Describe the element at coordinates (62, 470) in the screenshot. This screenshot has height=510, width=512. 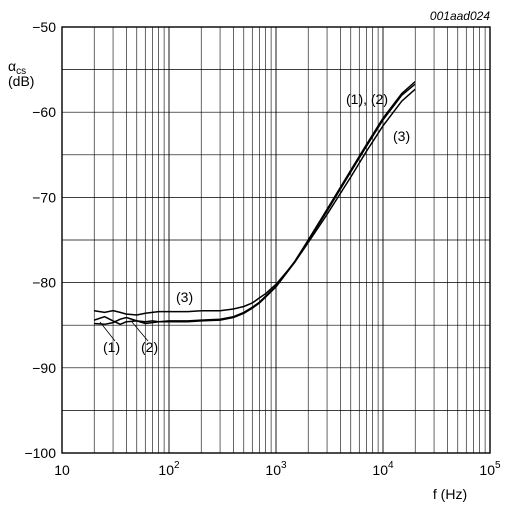
I see `x-tick-label: 10` at that location.